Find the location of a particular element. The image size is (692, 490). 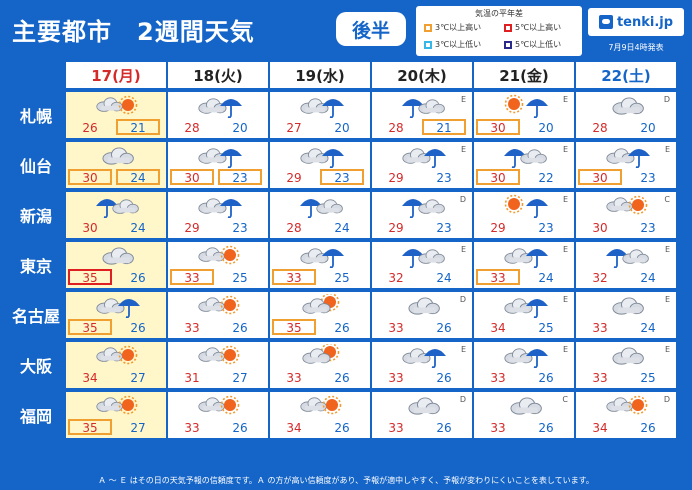

logo-text: tenki.jp is located at coordinates (645, 22).